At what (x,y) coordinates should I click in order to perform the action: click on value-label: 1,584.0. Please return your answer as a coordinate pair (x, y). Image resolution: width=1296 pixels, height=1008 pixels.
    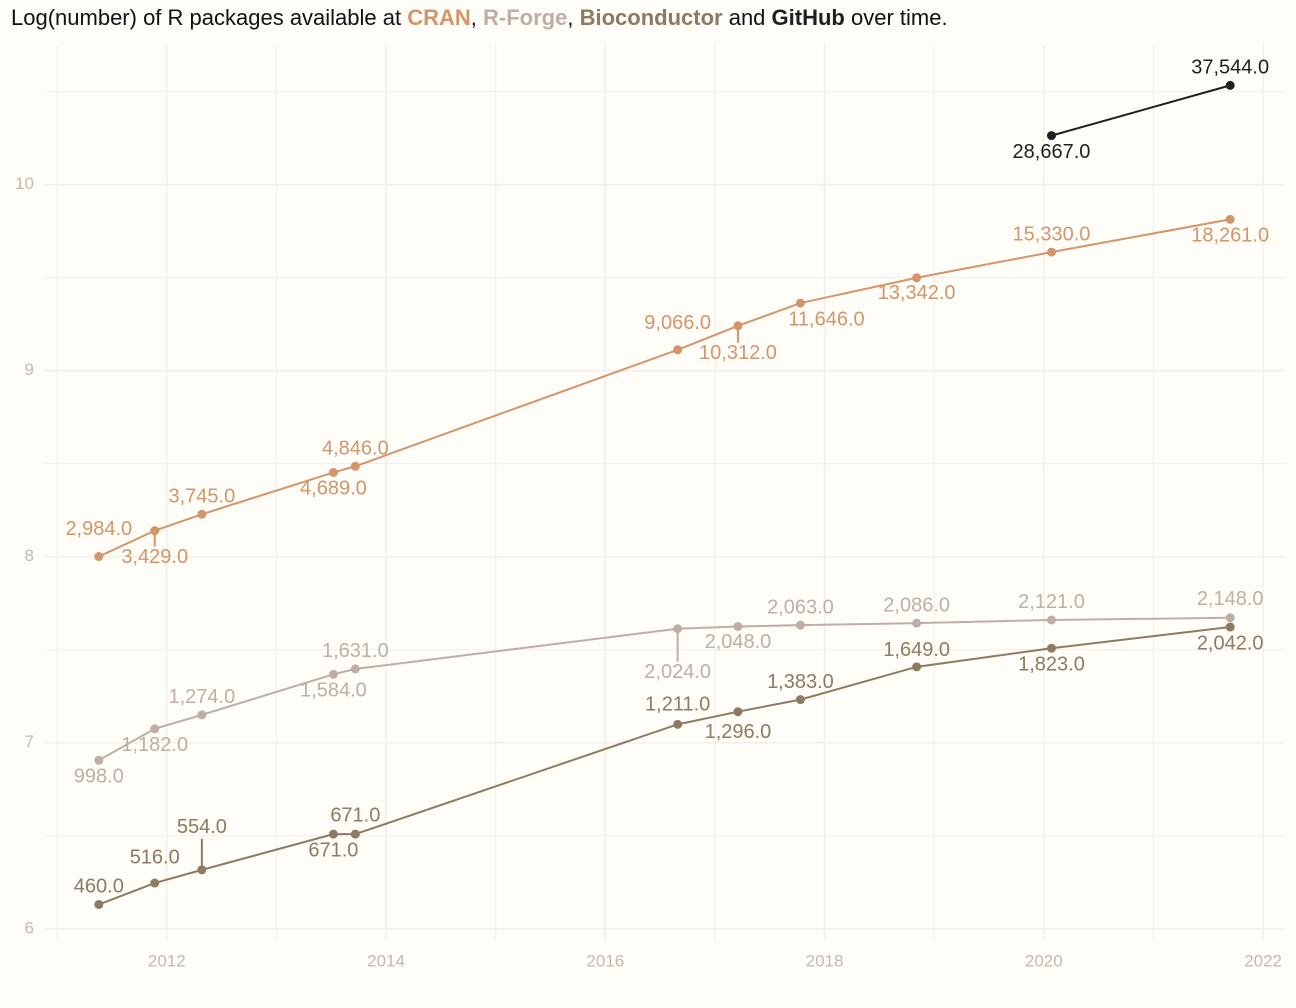
    Looking at the image, I should click on (333, 691).